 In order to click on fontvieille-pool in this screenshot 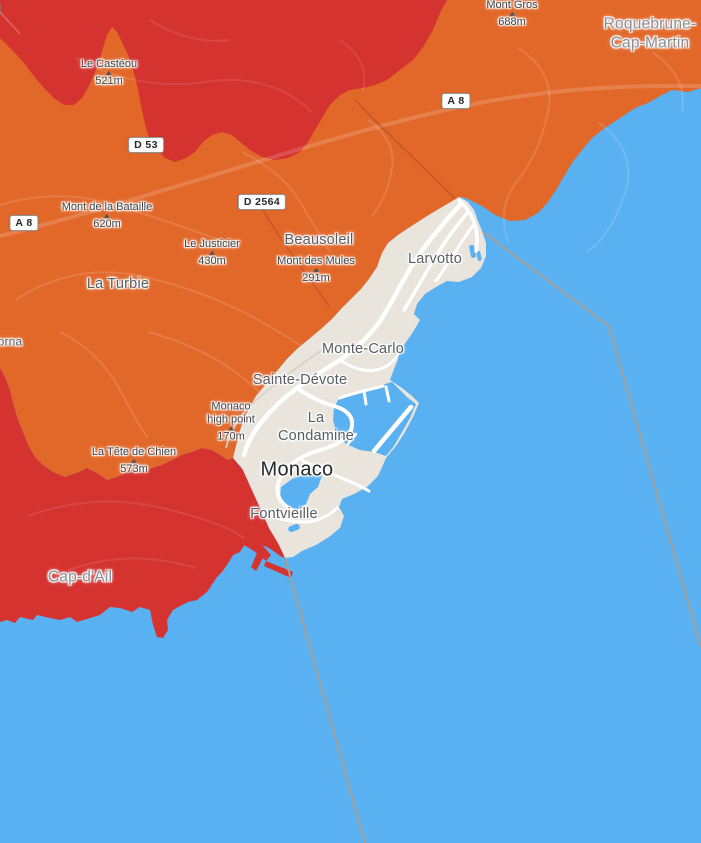, I will do `click(294, 528)`.